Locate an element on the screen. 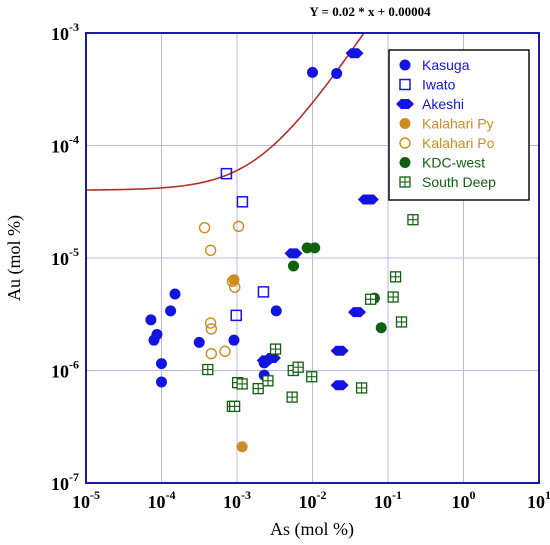 The height and width of the screenshot is (545, 550). y-tick-label: 10⁻⁴ is located at coordinates (65, 145).